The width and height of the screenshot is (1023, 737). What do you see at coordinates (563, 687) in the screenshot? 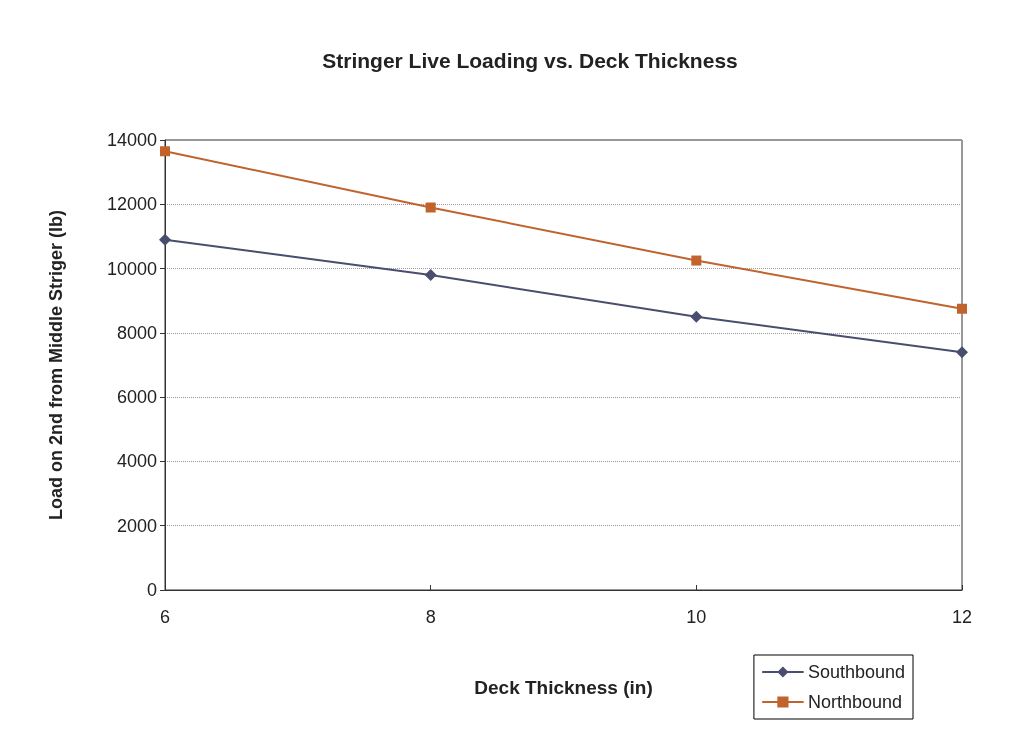
I see `x-axis-title: Deck Thickness (in)` at bounding box center [563, 687].